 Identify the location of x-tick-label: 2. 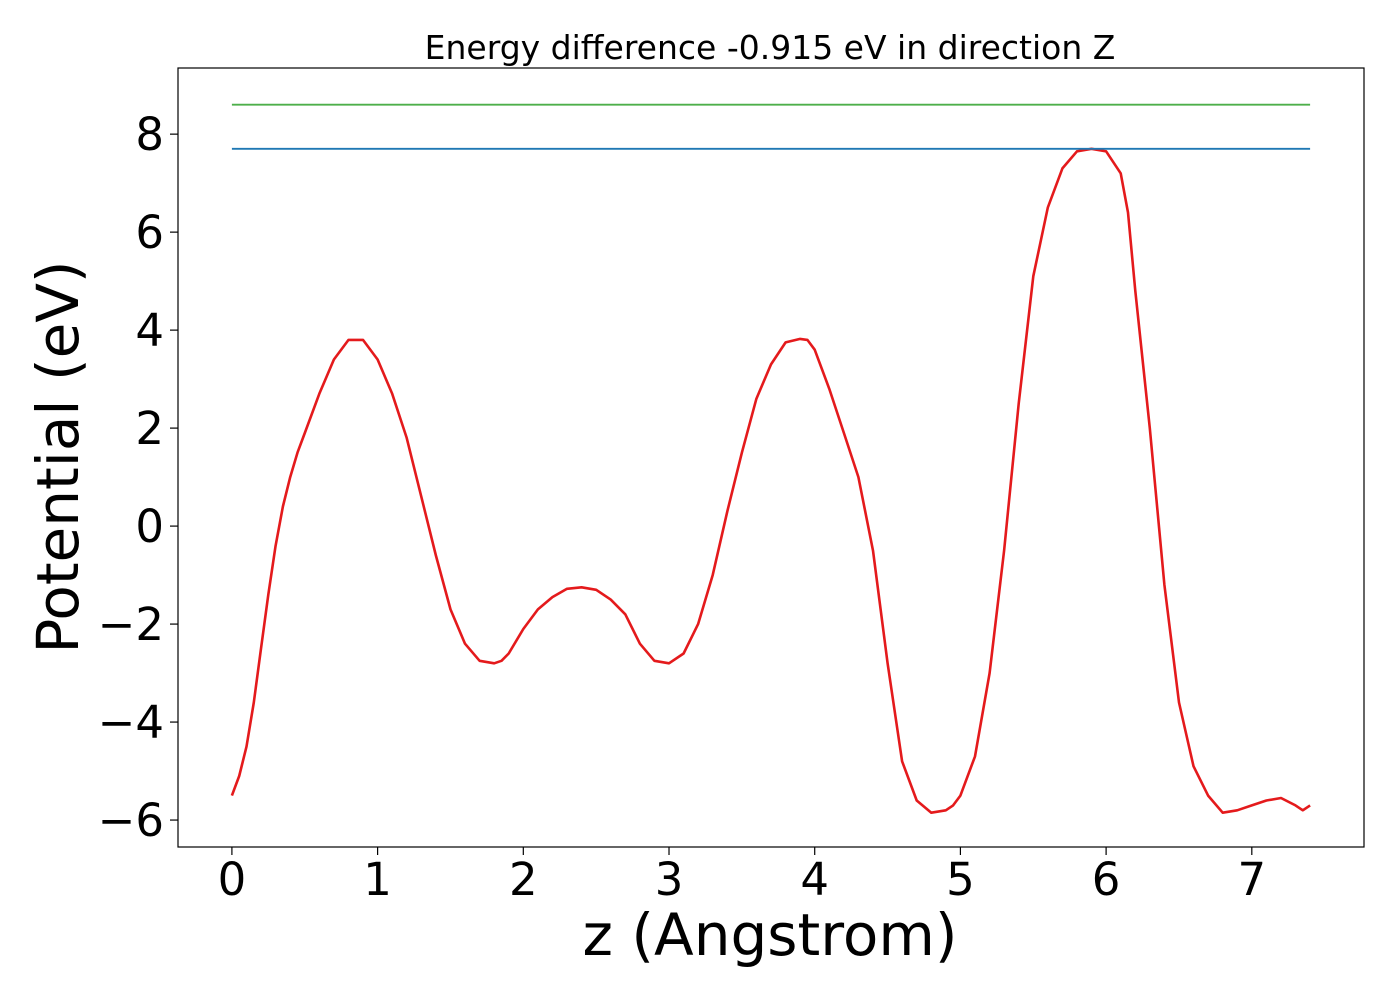
(523, 879).